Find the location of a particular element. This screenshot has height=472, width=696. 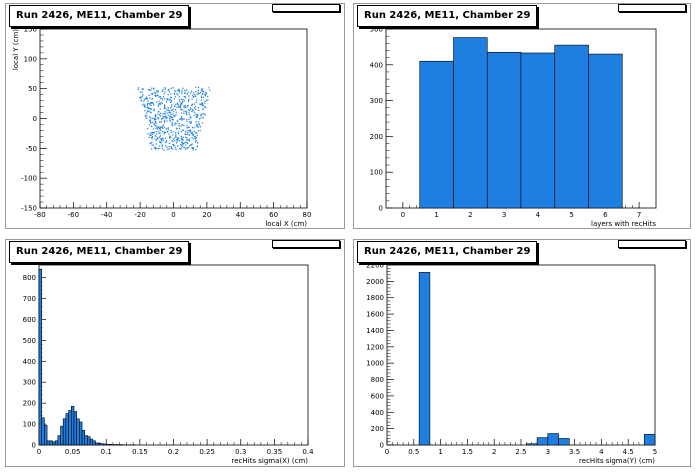

y-tick-label: 100 is located at coordinates (376, 173).